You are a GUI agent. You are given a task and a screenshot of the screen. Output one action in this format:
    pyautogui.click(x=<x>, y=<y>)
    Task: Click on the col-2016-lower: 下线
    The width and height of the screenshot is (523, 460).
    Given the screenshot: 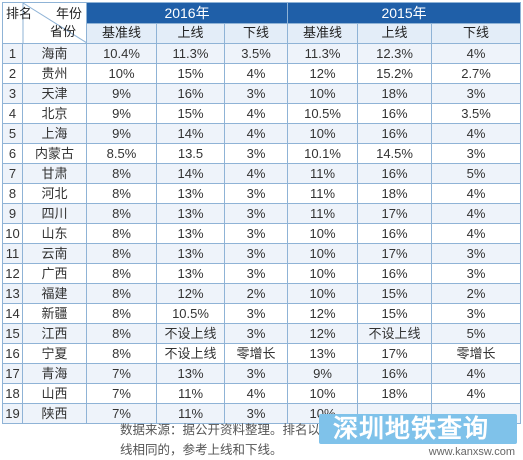 What is the action you would take?
    pyautogui.click(x=256, y=33)
    